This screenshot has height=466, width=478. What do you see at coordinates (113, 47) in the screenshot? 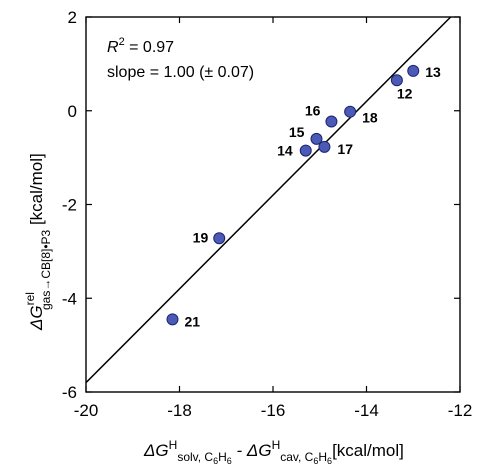
I see `r2-symbol: R` at bounding box center [113, 47].